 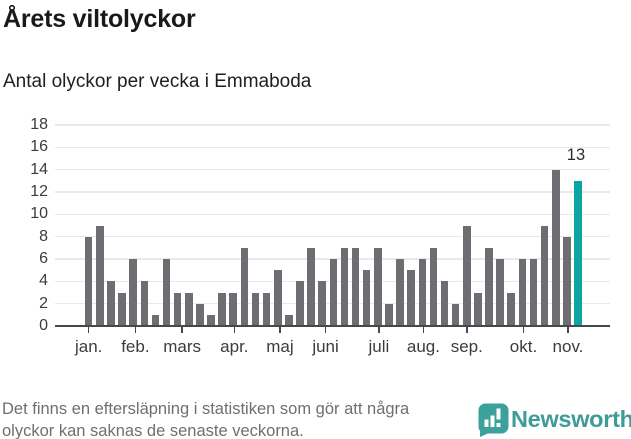 I want to click on x-tick-label-maj: maj, so click(x=280, y=346).